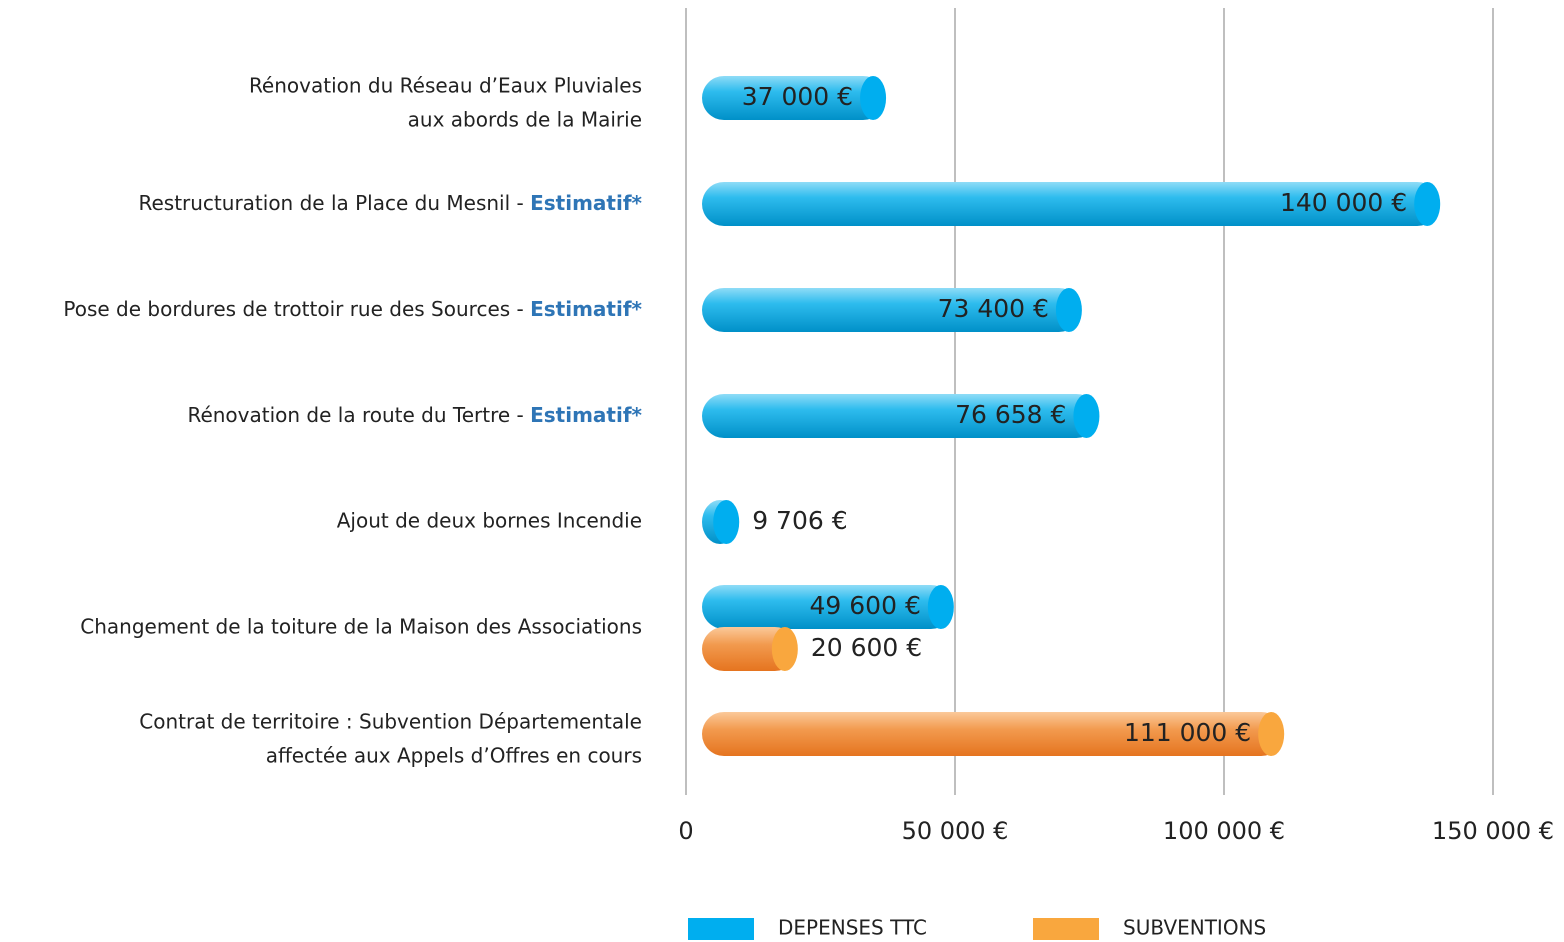 This screenshot has width=1564, height=942. Describe the element at coordinates (865, 605) in the screenshot. I see `value-label: 49 600 €` at that location.